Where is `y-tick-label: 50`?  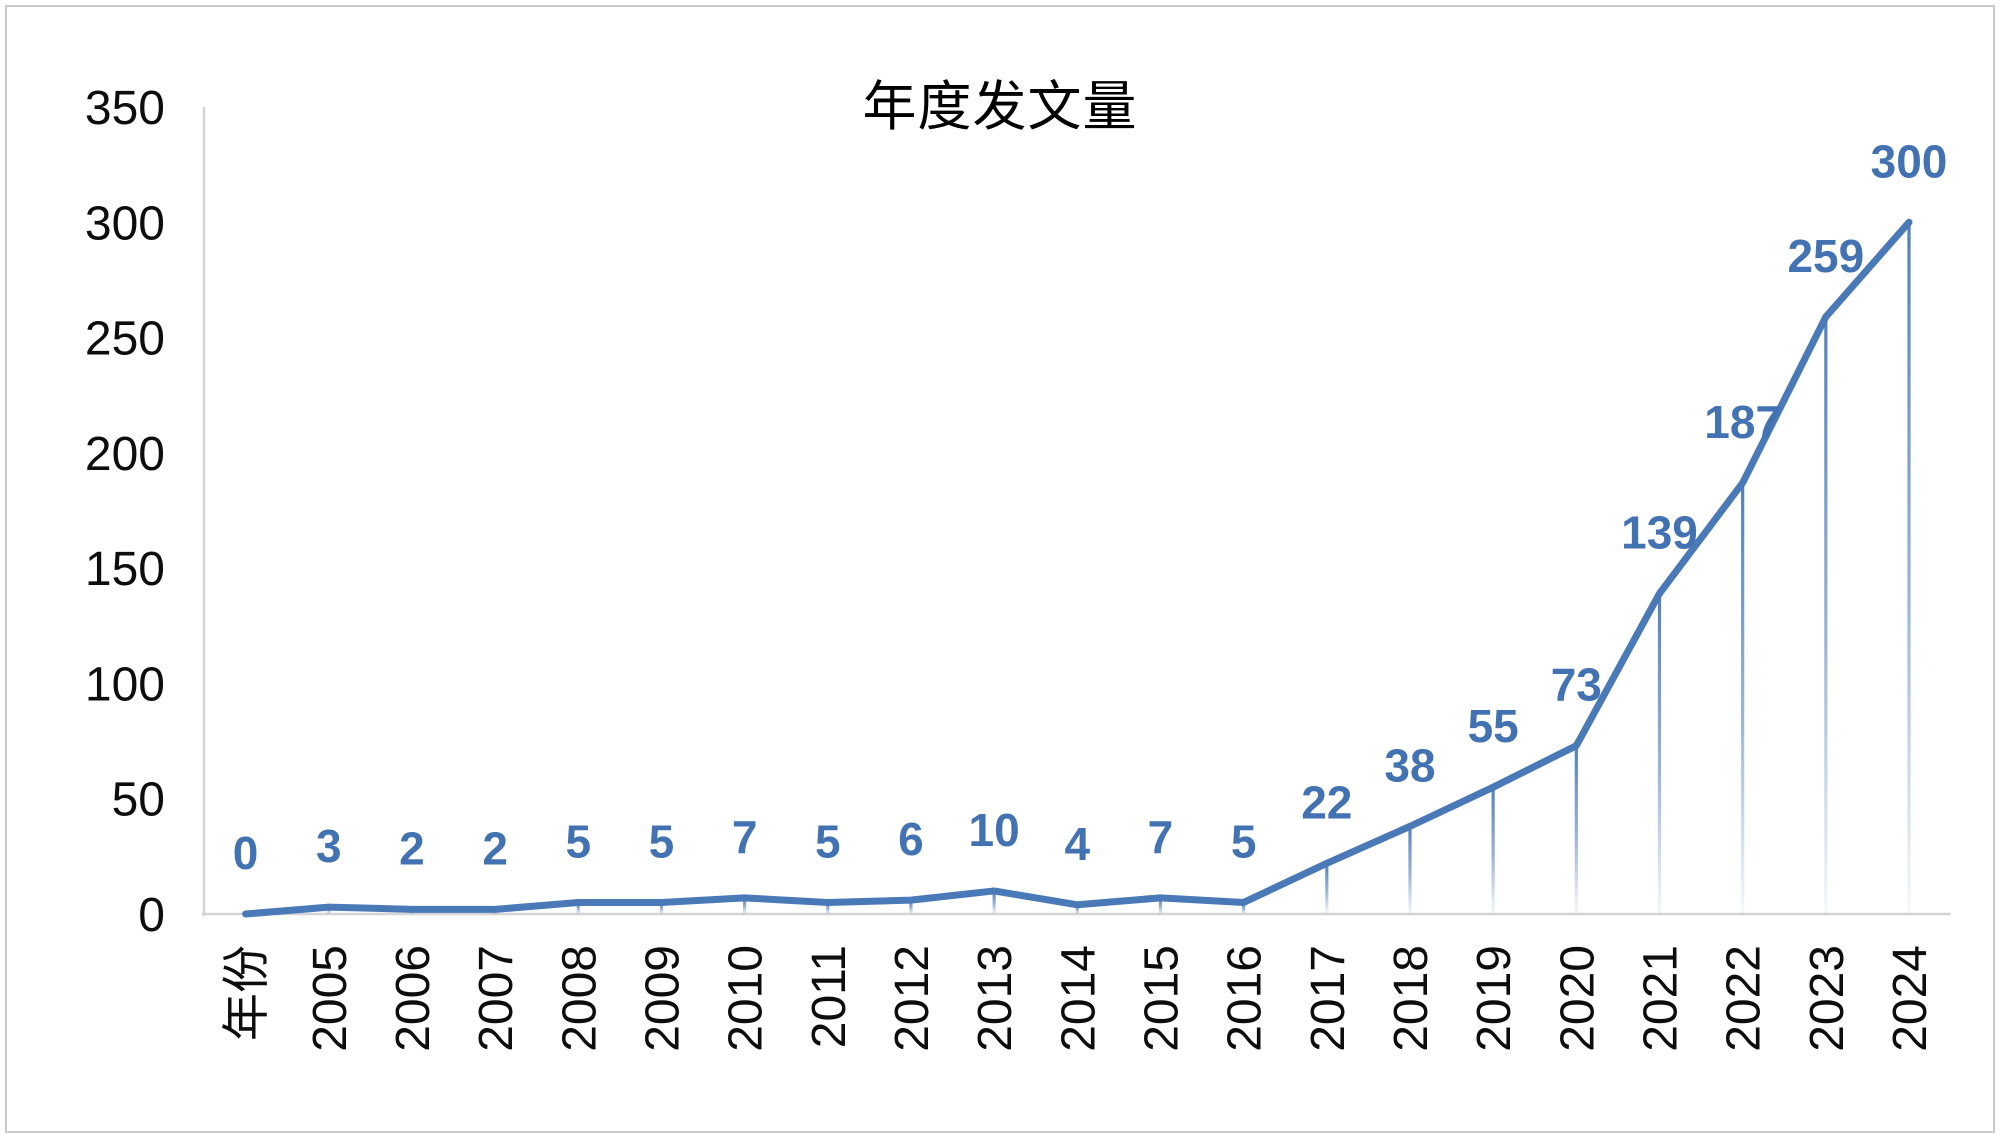 y-tick-label: 50 is located at coordinates (138, 800).